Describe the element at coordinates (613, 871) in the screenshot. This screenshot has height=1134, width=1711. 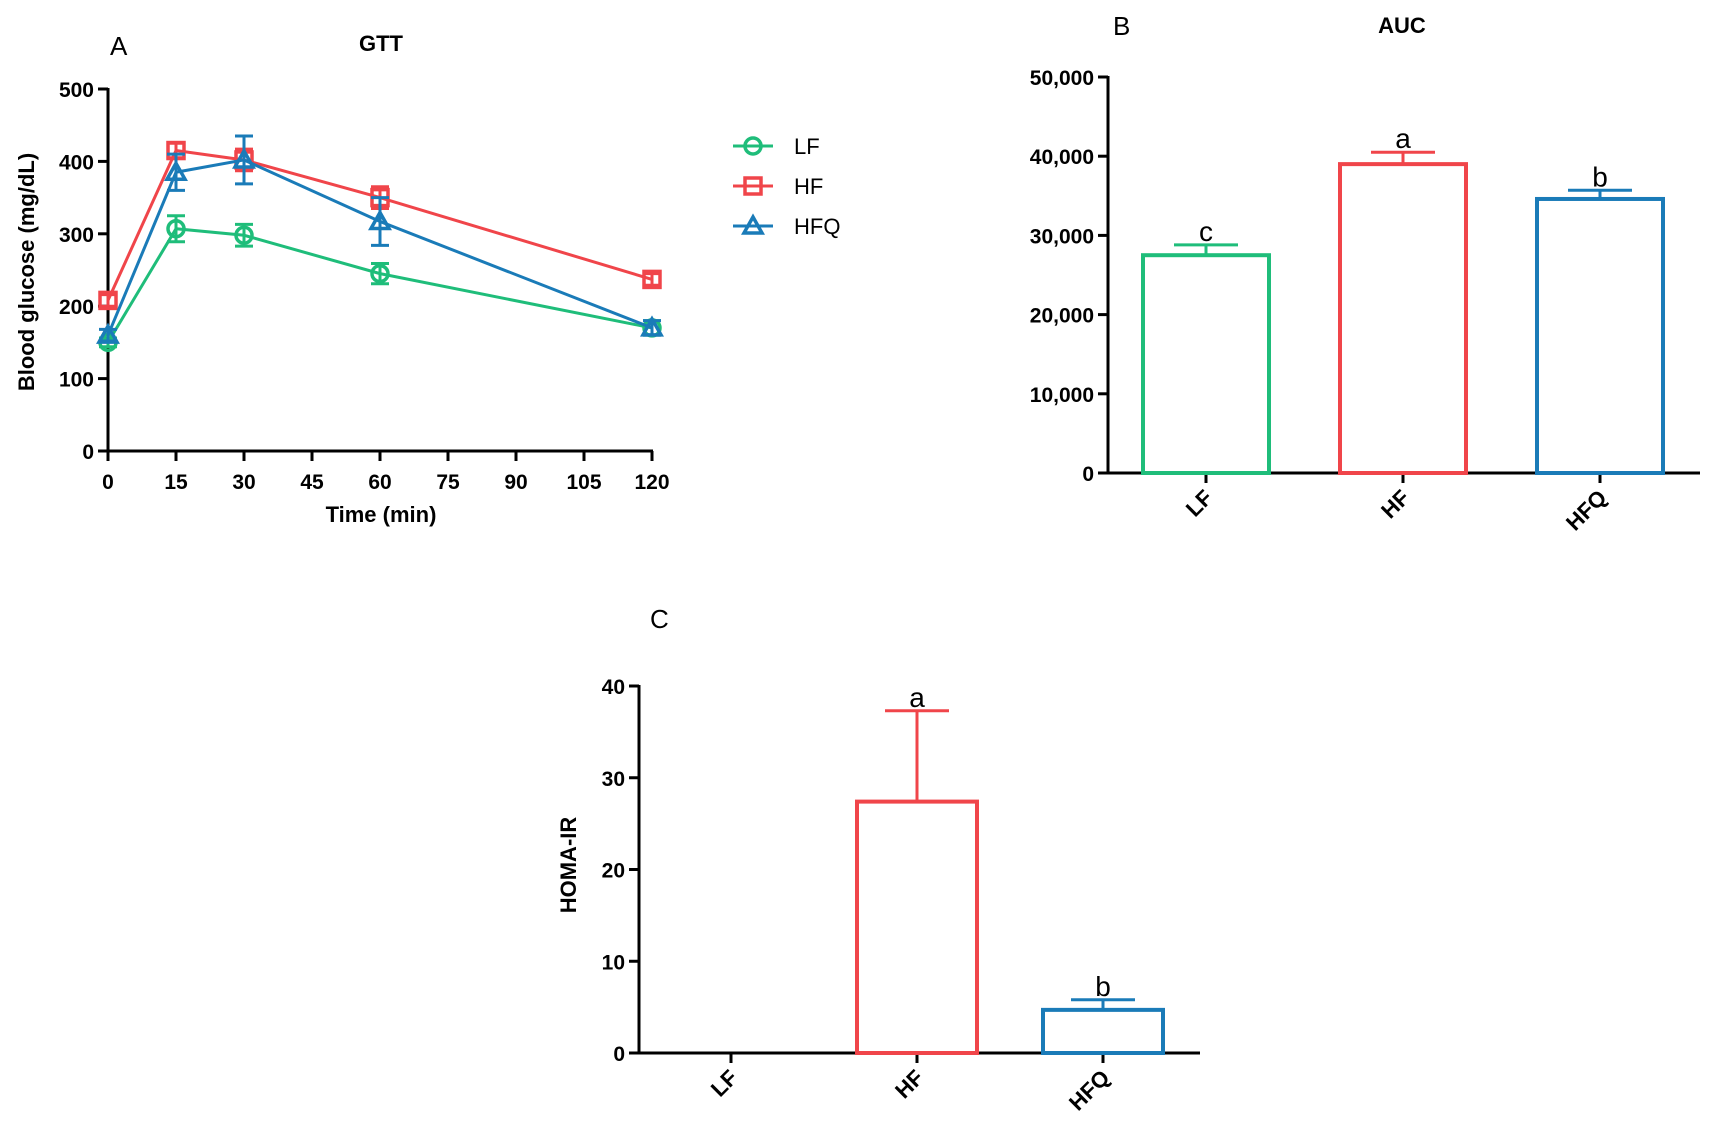
I see `y-tick-label: 20` at that location.